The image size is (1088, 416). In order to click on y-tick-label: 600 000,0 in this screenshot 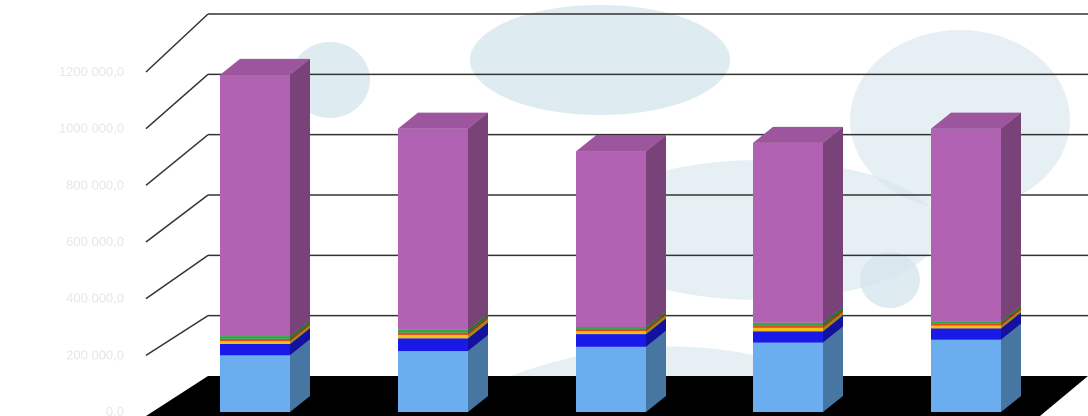, I will do `click(95, 241)`.